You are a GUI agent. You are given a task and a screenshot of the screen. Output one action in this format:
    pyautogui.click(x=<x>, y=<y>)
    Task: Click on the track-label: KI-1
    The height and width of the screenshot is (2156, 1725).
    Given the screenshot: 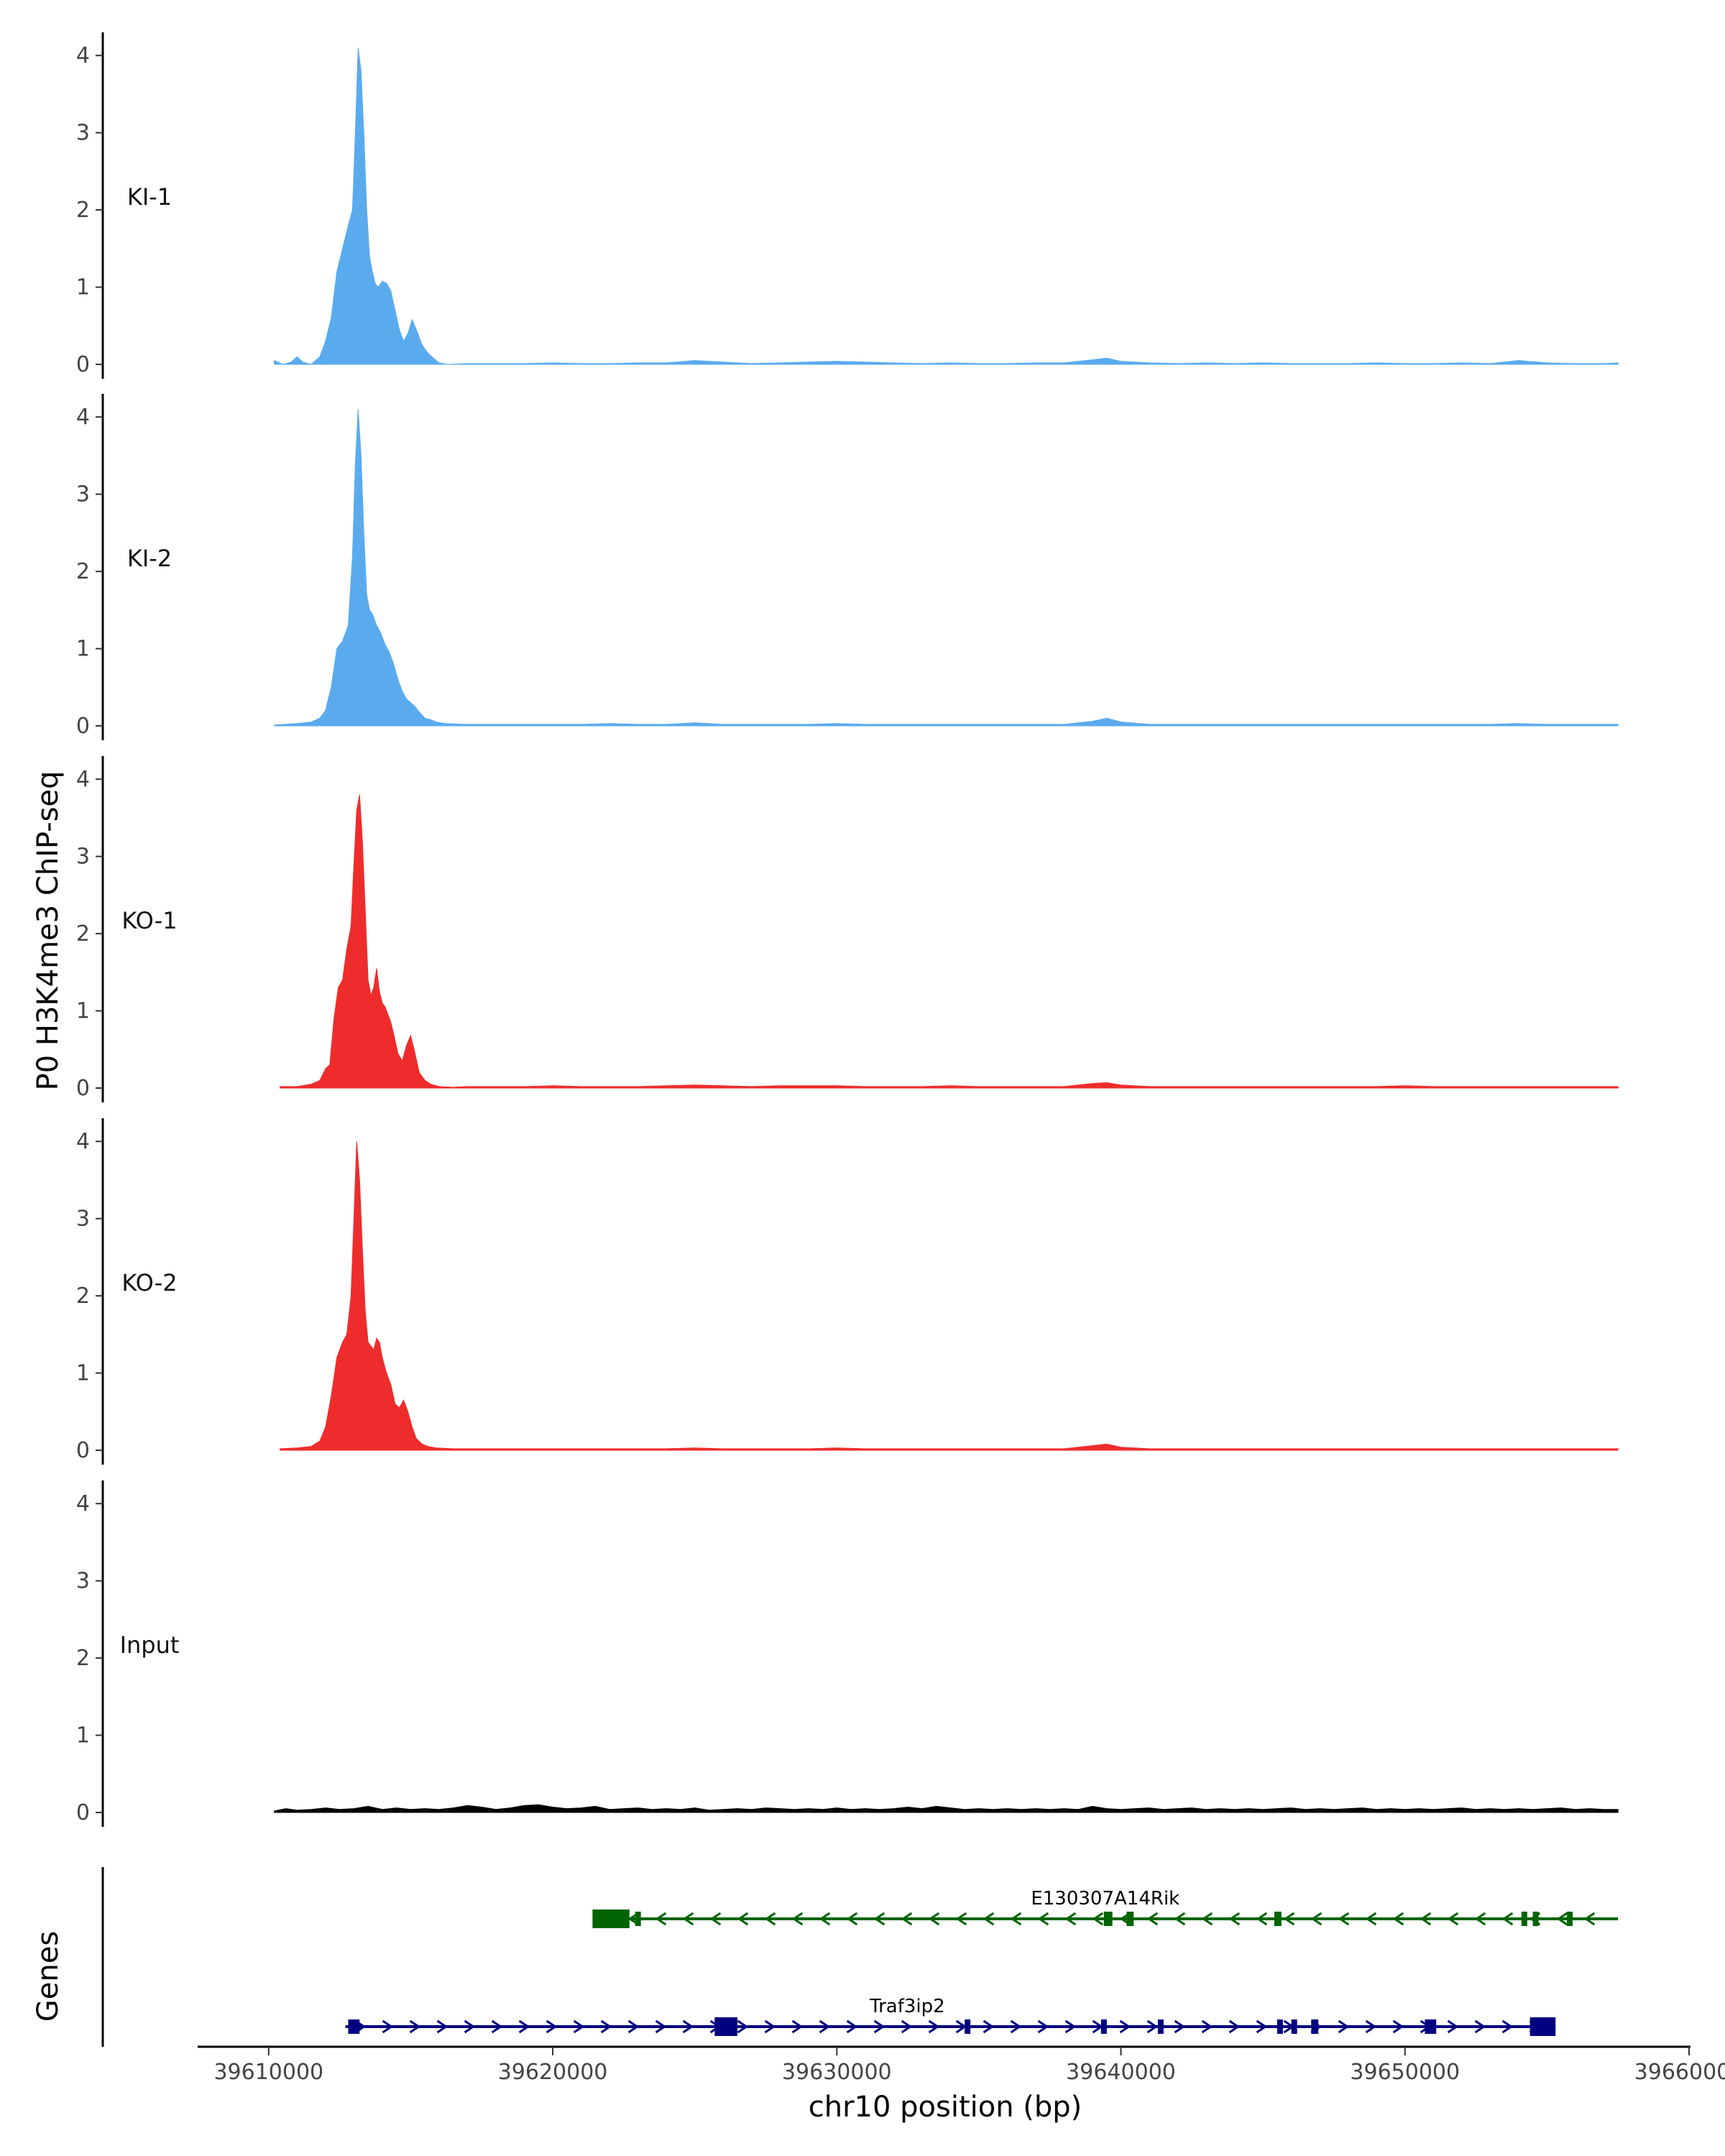 What is the action you would take?
    pyautogui.click(x=149, y=197)
    